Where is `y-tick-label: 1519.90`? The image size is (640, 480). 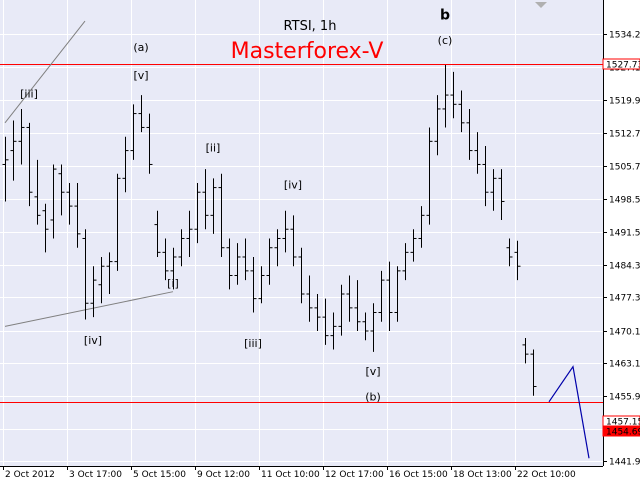 y-tick-label: 1519.90 is located at coordinates (624, 102).